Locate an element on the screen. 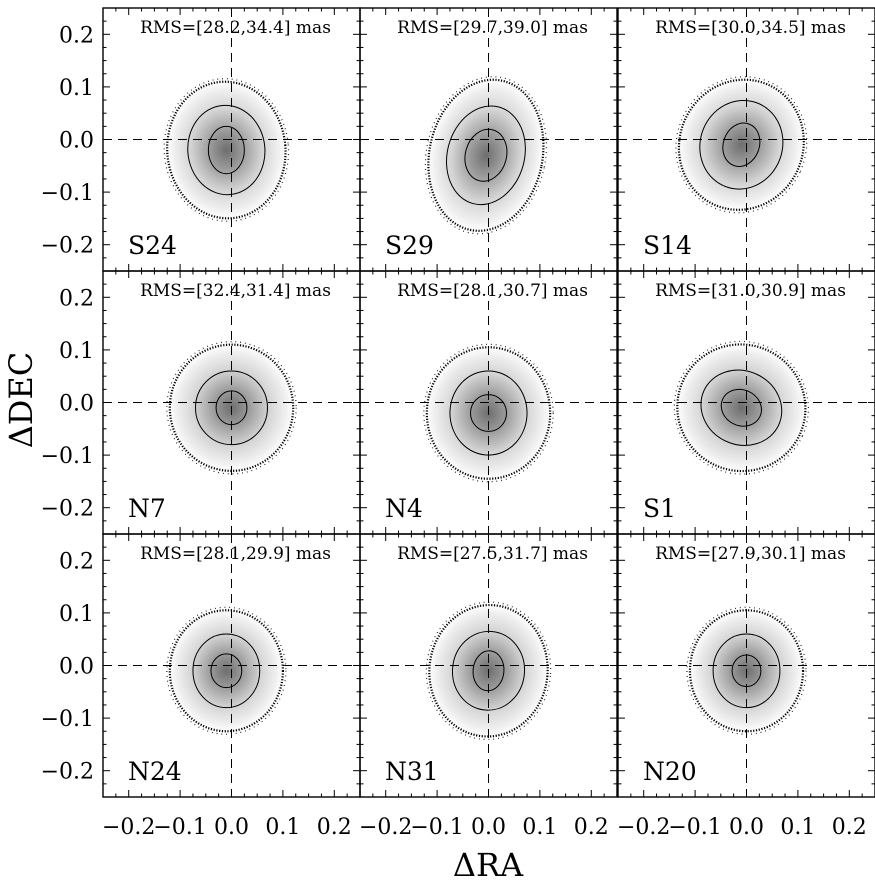  panel-n7: RMS=[32.4,31.4] mas N7 is located at coordinates (231, 402).